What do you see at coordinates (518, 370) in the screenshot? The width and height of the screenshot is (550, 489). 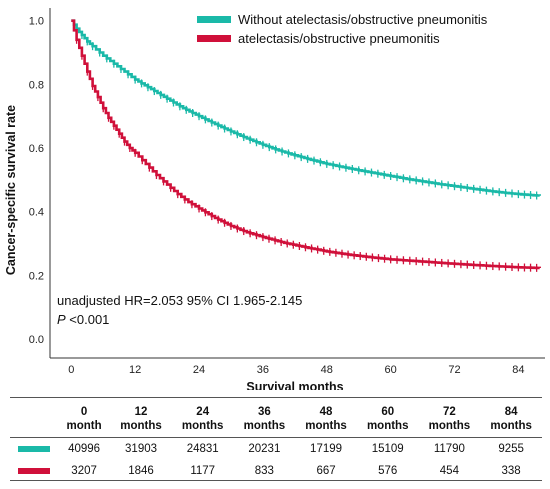 I see `x-tick-label: 84` at bounding box center [518, 370].